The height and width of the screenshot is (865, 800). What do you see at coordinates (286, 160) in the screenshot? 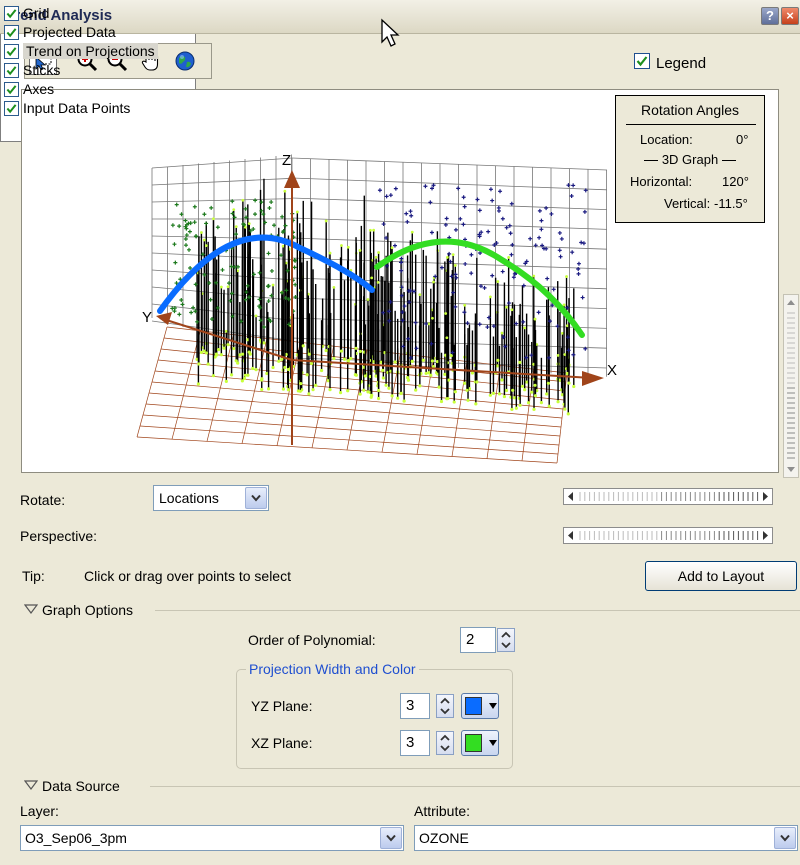
I see `z-axis-label: Z` at bounding box center [286, 160].